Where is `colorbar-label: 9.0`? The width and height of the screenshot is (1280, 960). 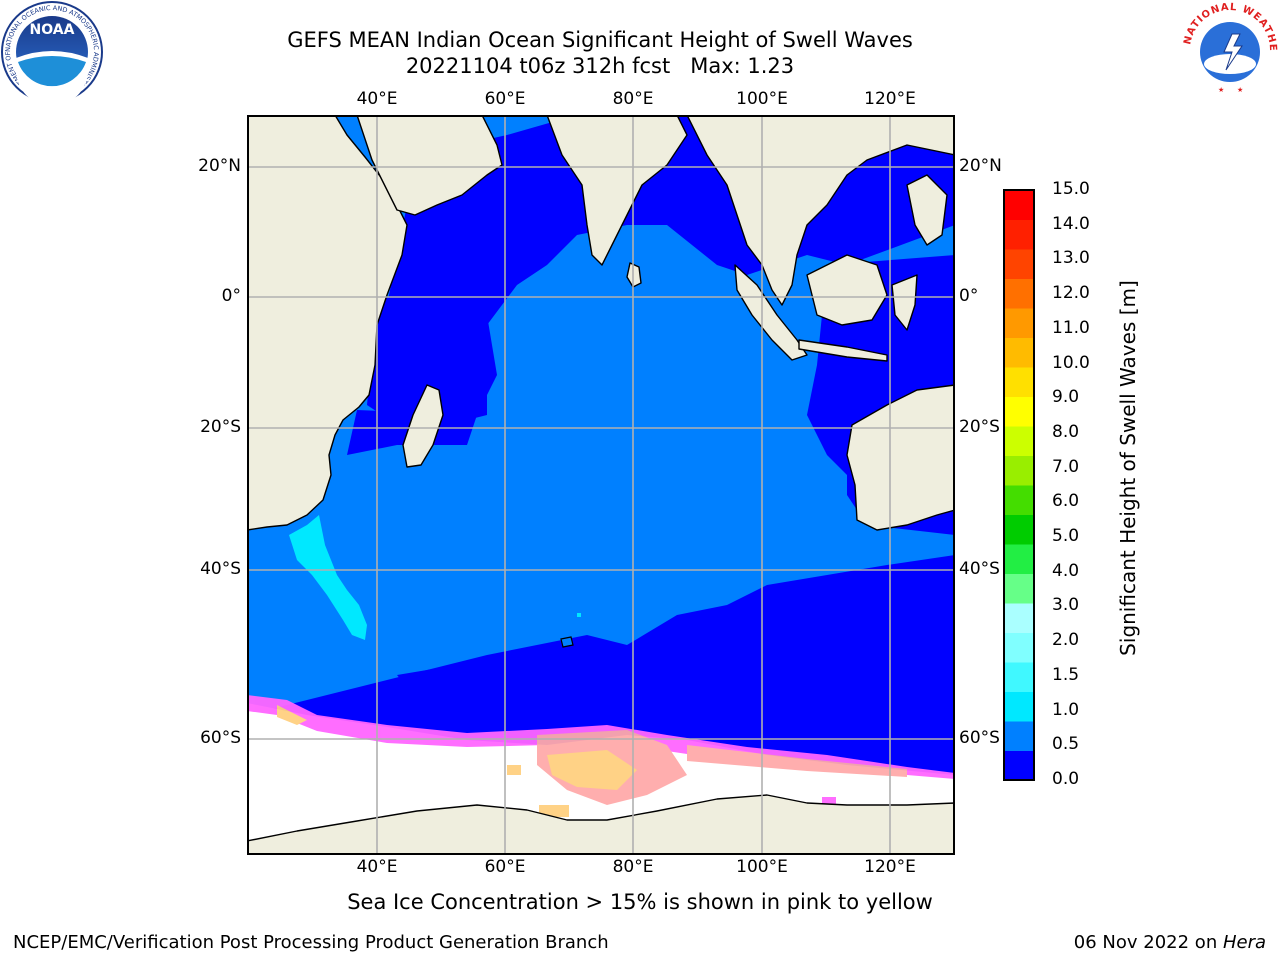
colorbar-label: 9.0 is located at coordinates (1066, 397).